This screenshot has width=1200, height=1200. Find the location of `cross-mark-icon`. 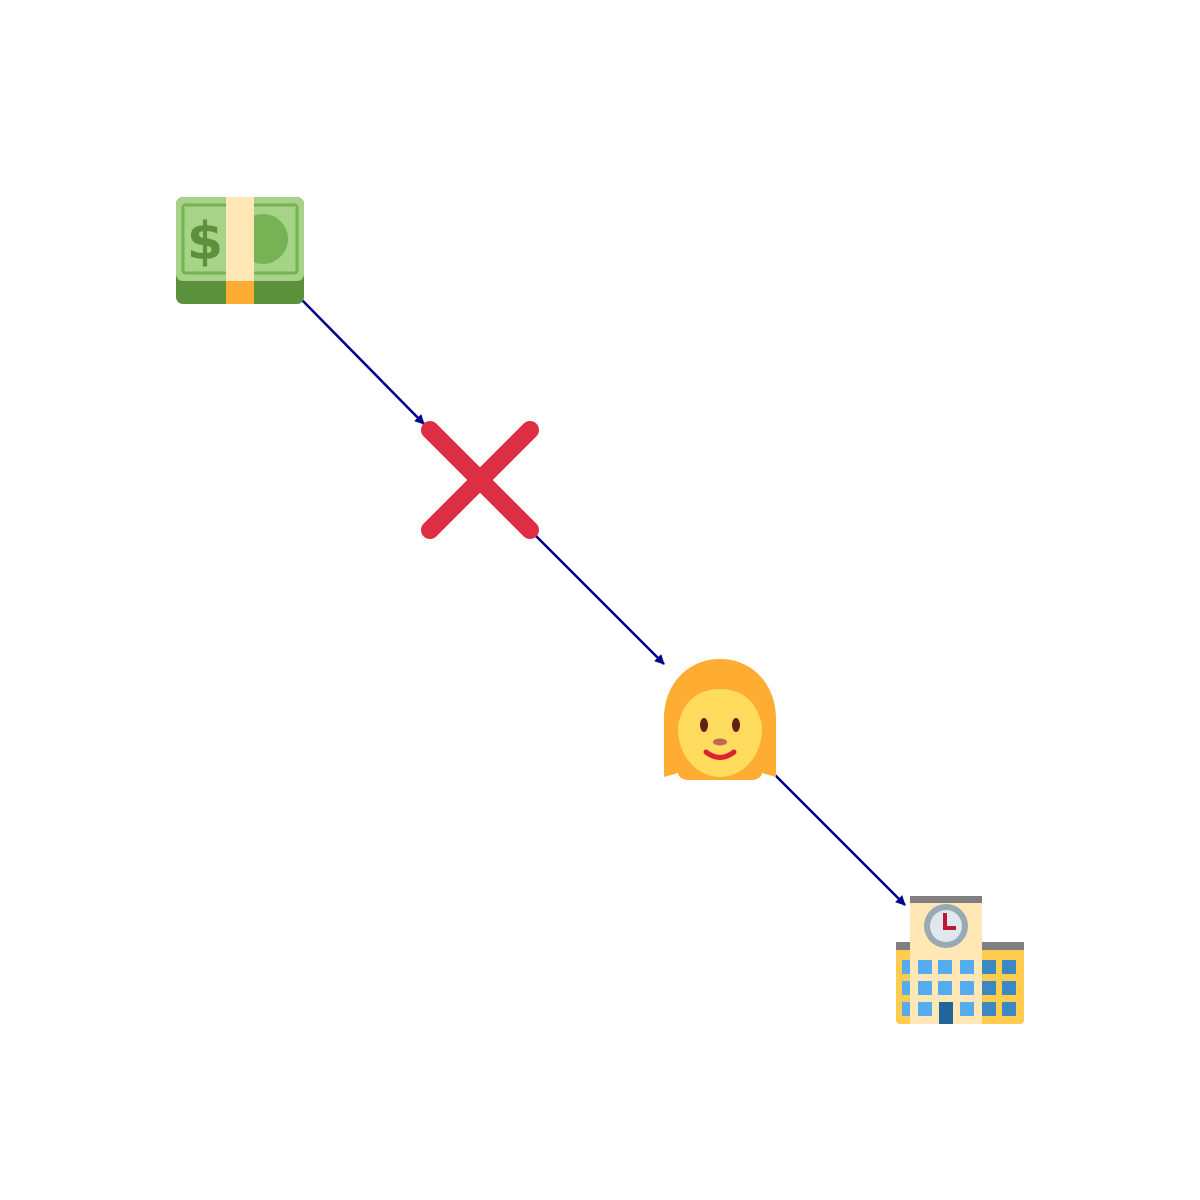

cross-mark-icon is located at coordinates (480, 480).